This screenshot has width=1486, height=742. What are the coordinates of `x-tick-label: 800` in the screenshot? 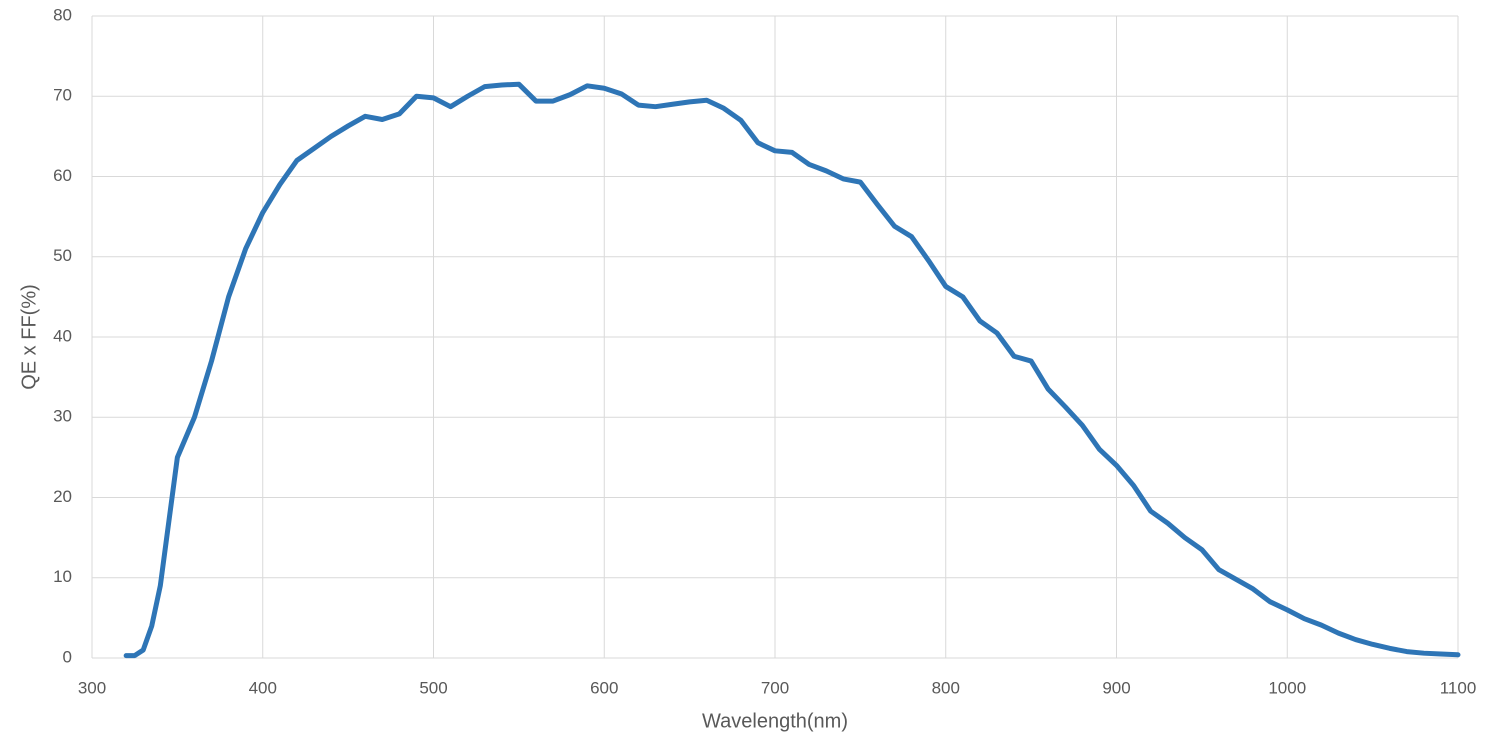 It's located at (946, 687).